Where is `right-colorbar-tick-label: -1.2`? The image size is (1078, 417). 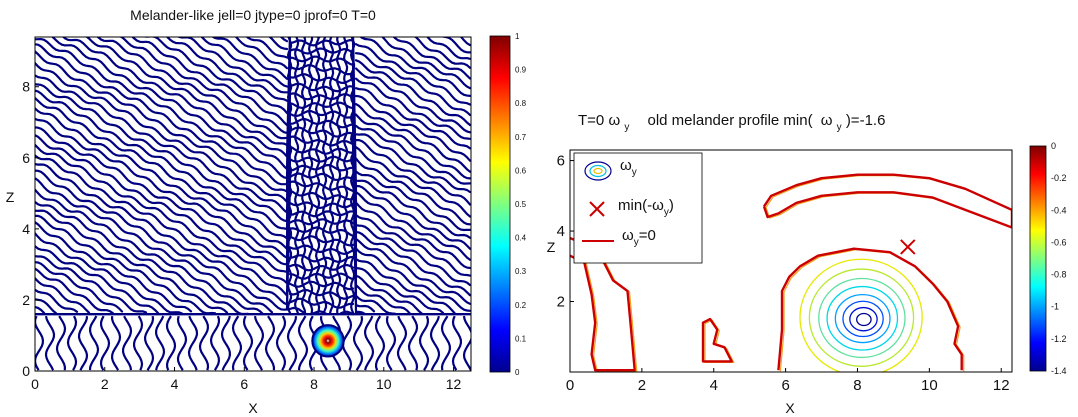
right-colorbar-tick-label: -1.2 is located at coordinates (1059, 339).